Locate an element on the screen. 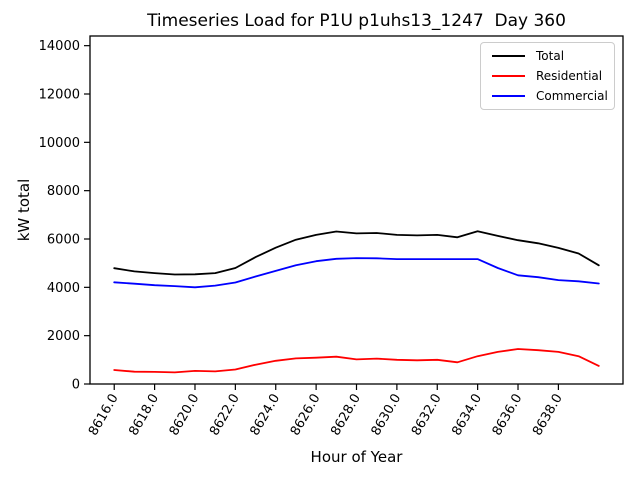 The width and height of the screenshot is (640, 480). x-tick-label: 8618.0 is located at coordinates (144, 415).